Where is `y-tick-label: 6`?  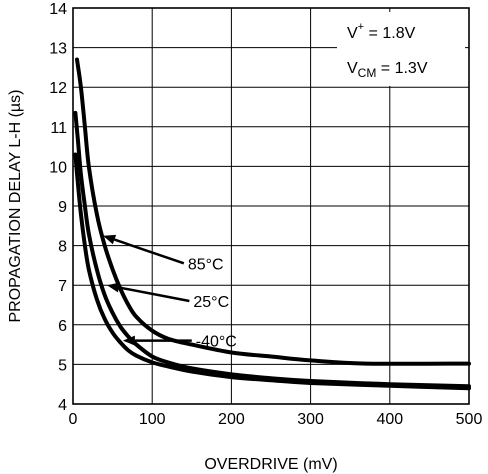 y-tick-label: 6 is located at coordinates (62, 326).